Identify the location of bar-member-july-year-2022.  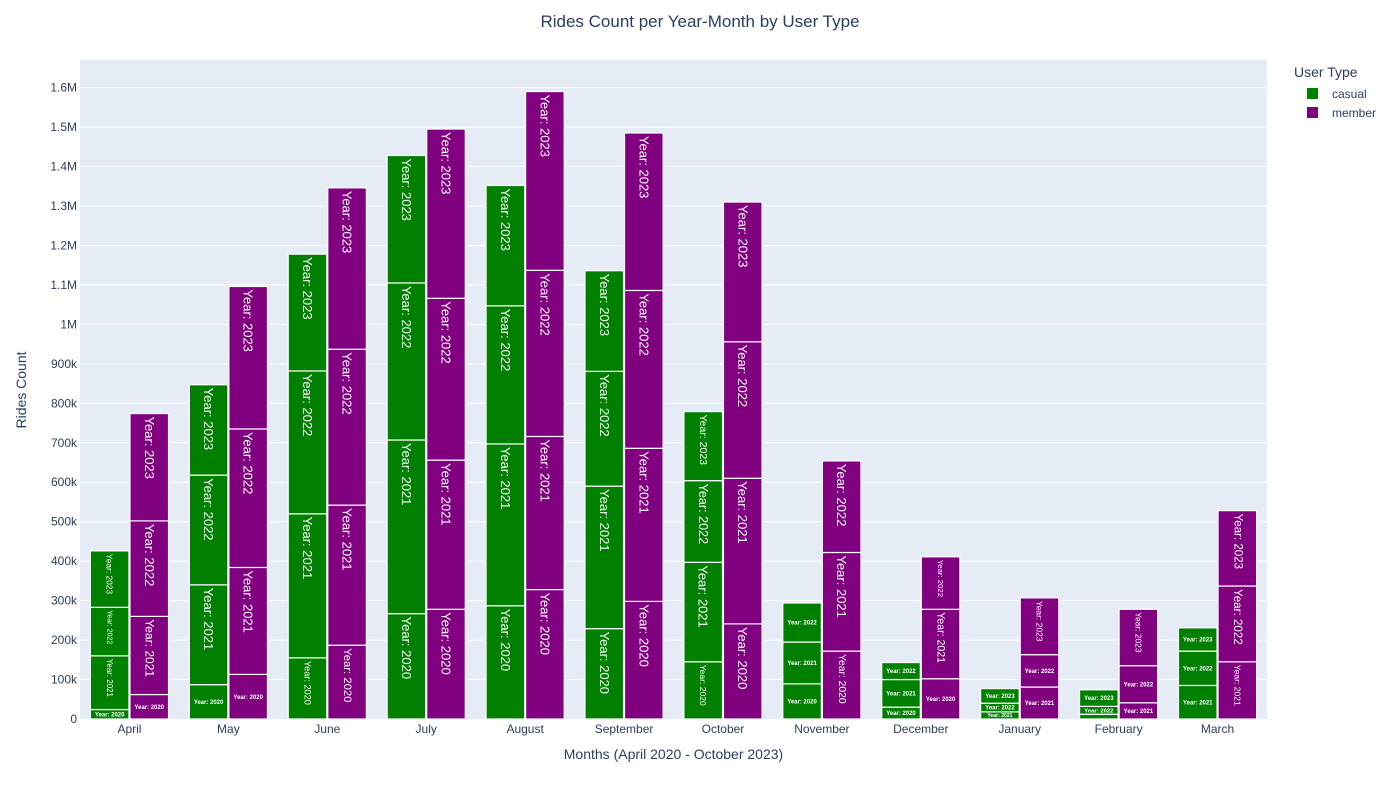
(446, 379).